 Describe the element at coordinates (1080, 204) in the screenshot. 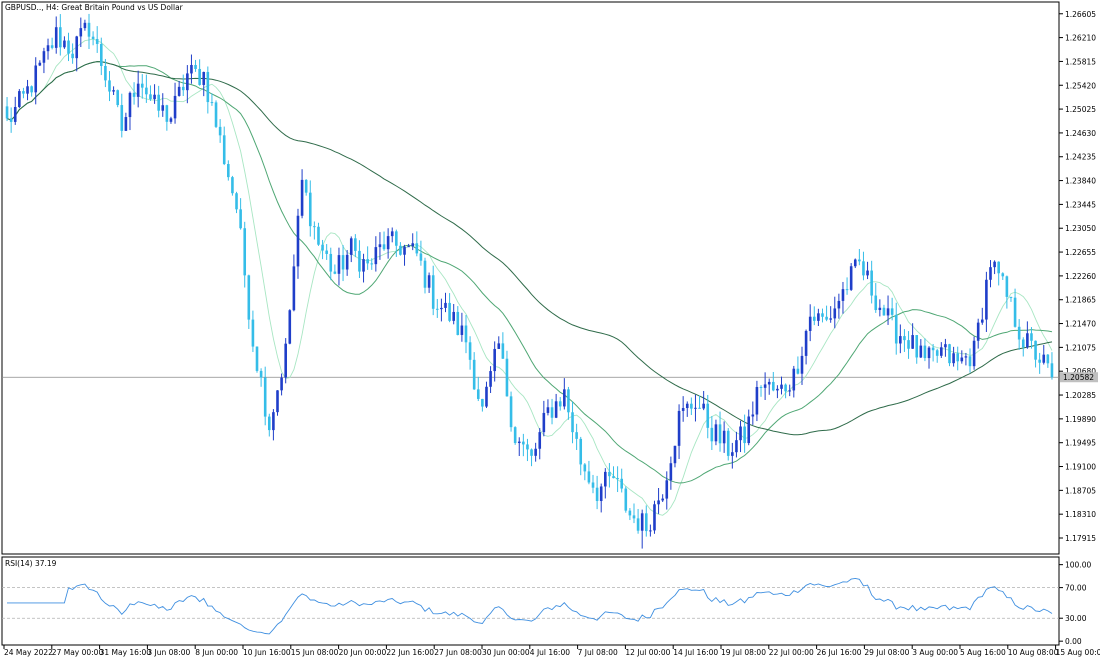

I see `y-tick-label: 1.23445` at that location.